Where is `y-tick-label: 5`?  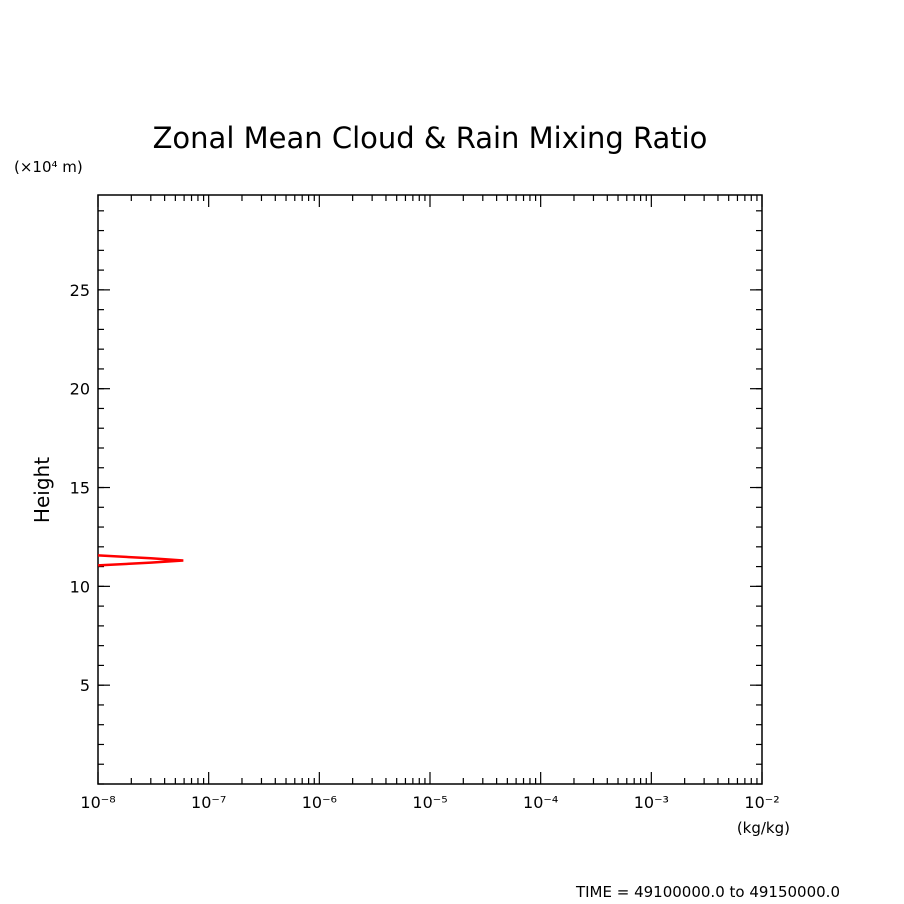
y-tick-label: 5 is located at coordinates (85, 685).